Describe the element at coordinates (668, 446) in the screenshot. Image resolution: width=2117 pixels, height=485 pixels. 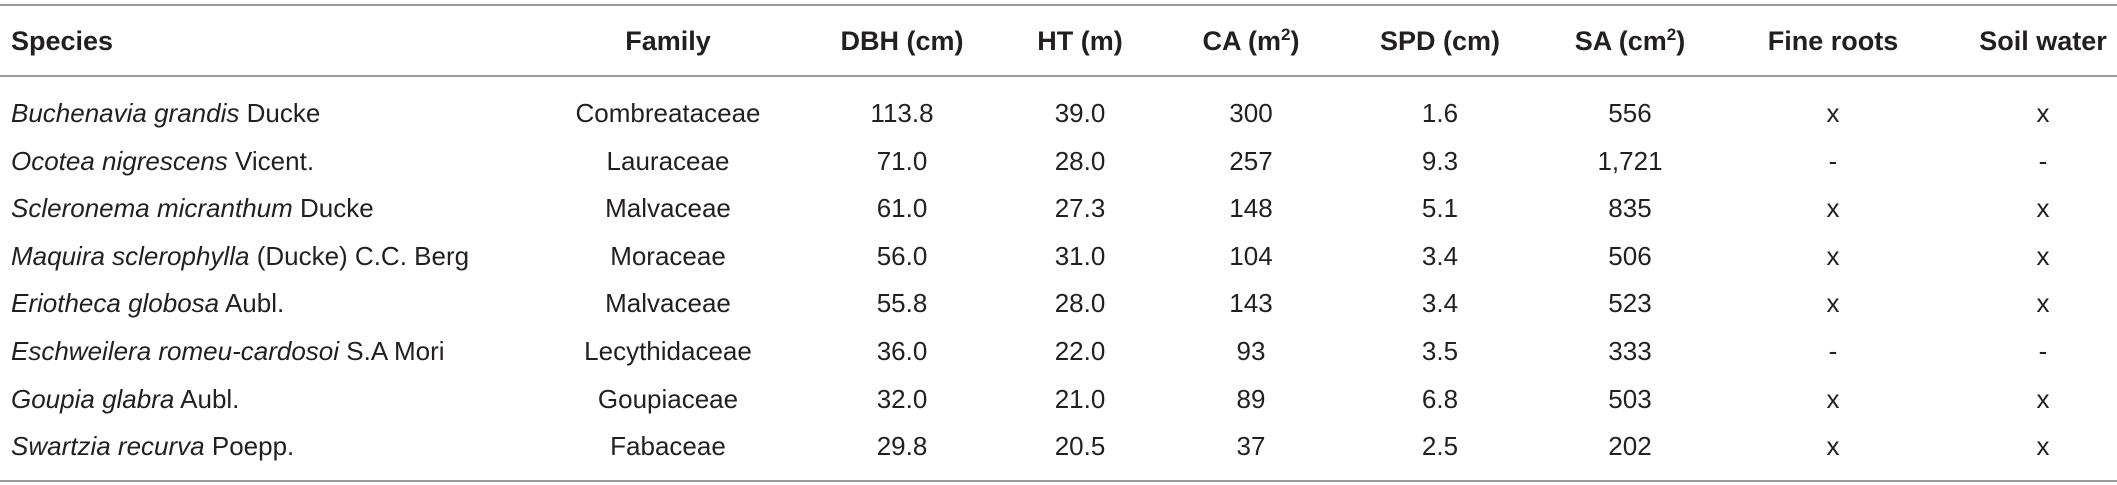
I see `table-cell: Fabaceae` at that location.